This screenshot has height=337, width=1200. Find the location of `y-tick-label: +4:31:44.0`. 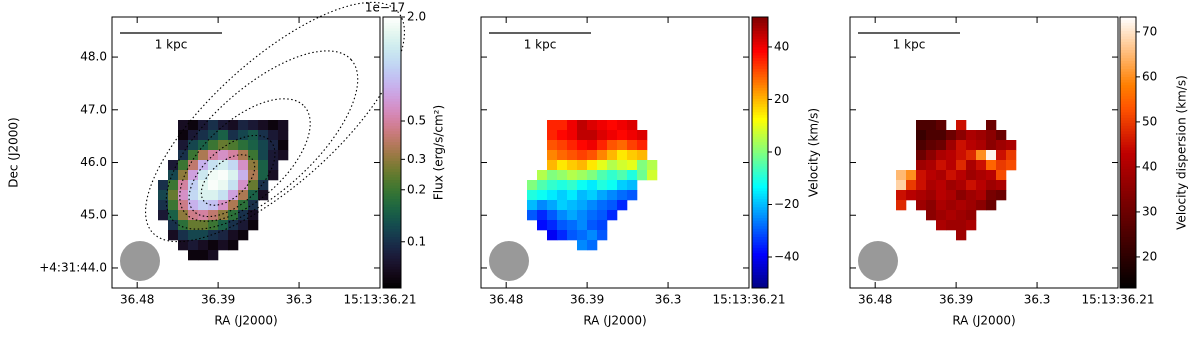

y-tick-label: +4:31:44.0 is located at coordinates (73, 267).